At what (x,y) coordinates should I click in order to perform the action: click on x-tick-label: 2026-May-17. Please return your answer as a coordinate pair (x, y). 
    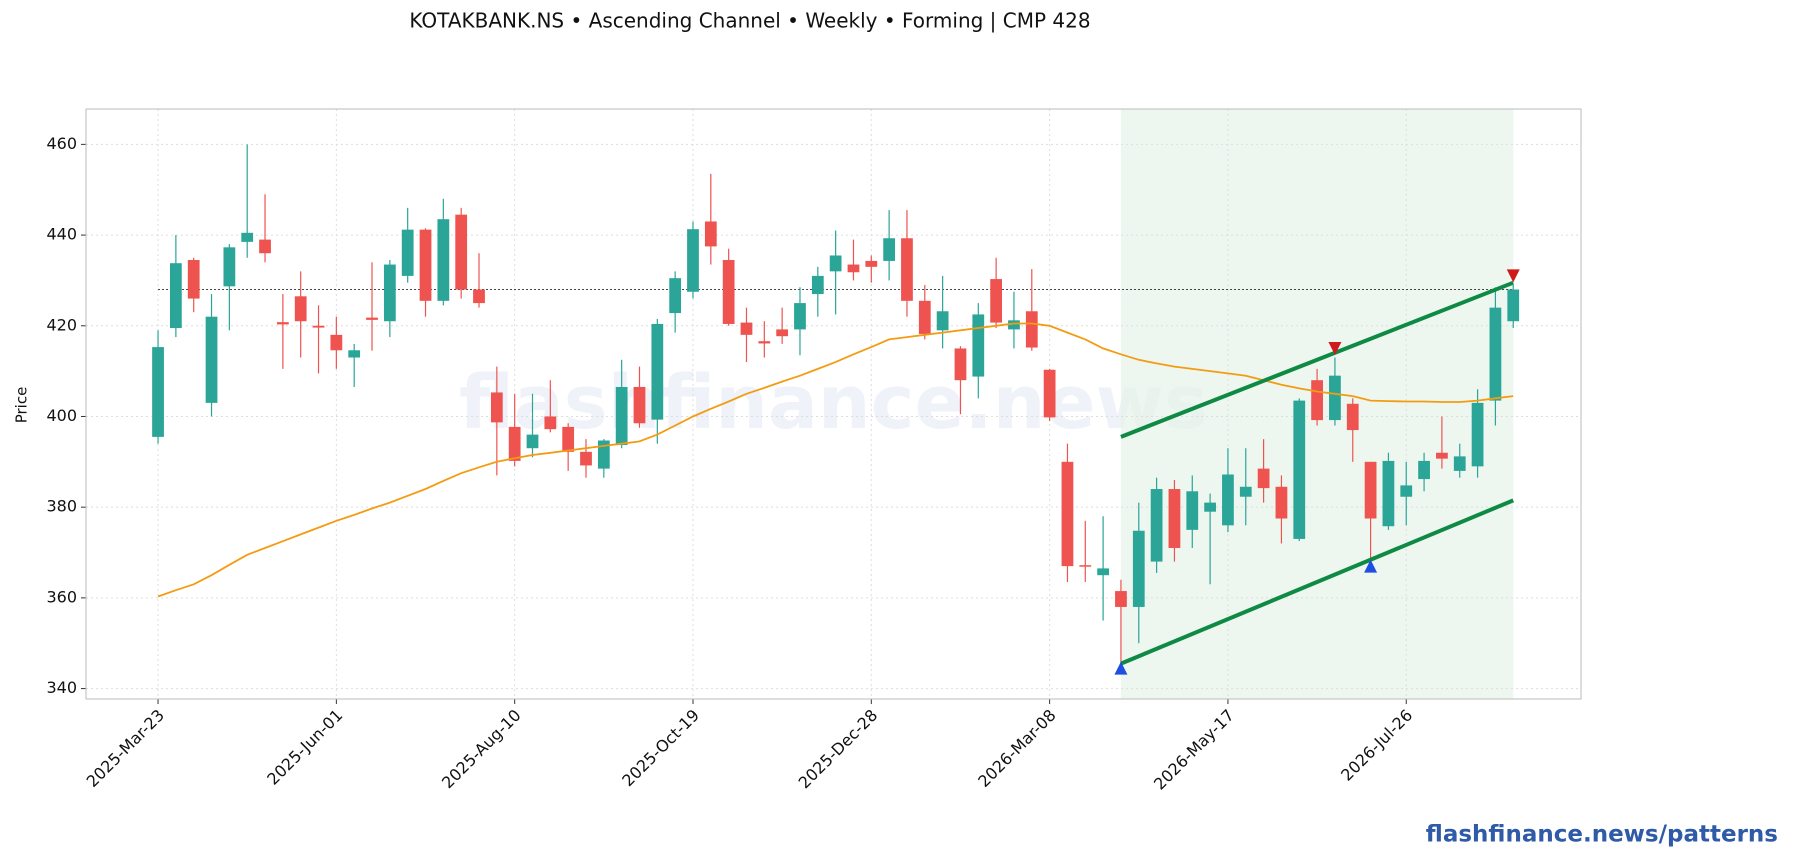
    Looking at the image, I should click on (1194, 750).